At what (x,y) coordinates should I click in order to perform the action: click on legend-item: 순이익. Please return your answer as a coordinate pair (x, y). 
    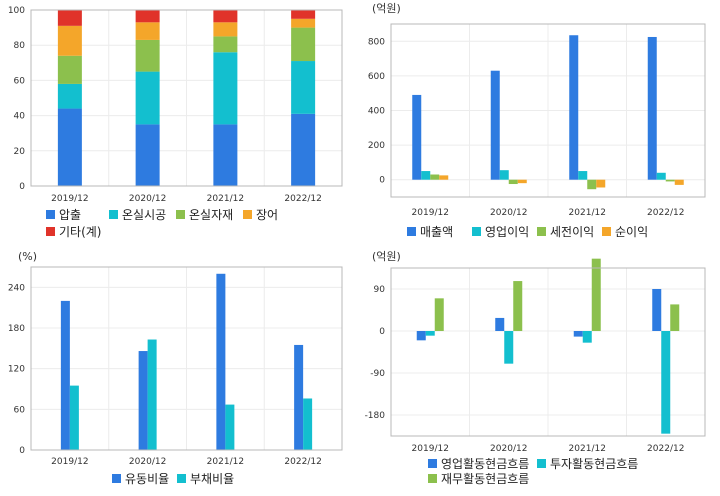
    Looking at the image, I should click on (625, 232).